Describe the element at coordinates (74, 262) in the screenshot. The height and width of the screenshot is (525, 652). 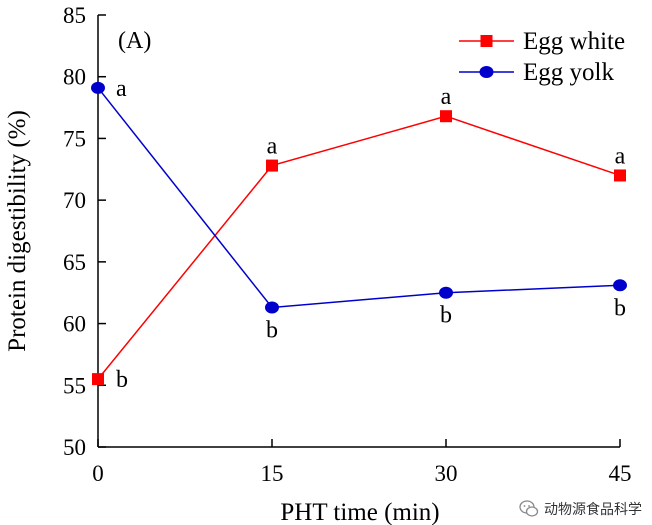
I see `y-tick-label: 65` at that location.